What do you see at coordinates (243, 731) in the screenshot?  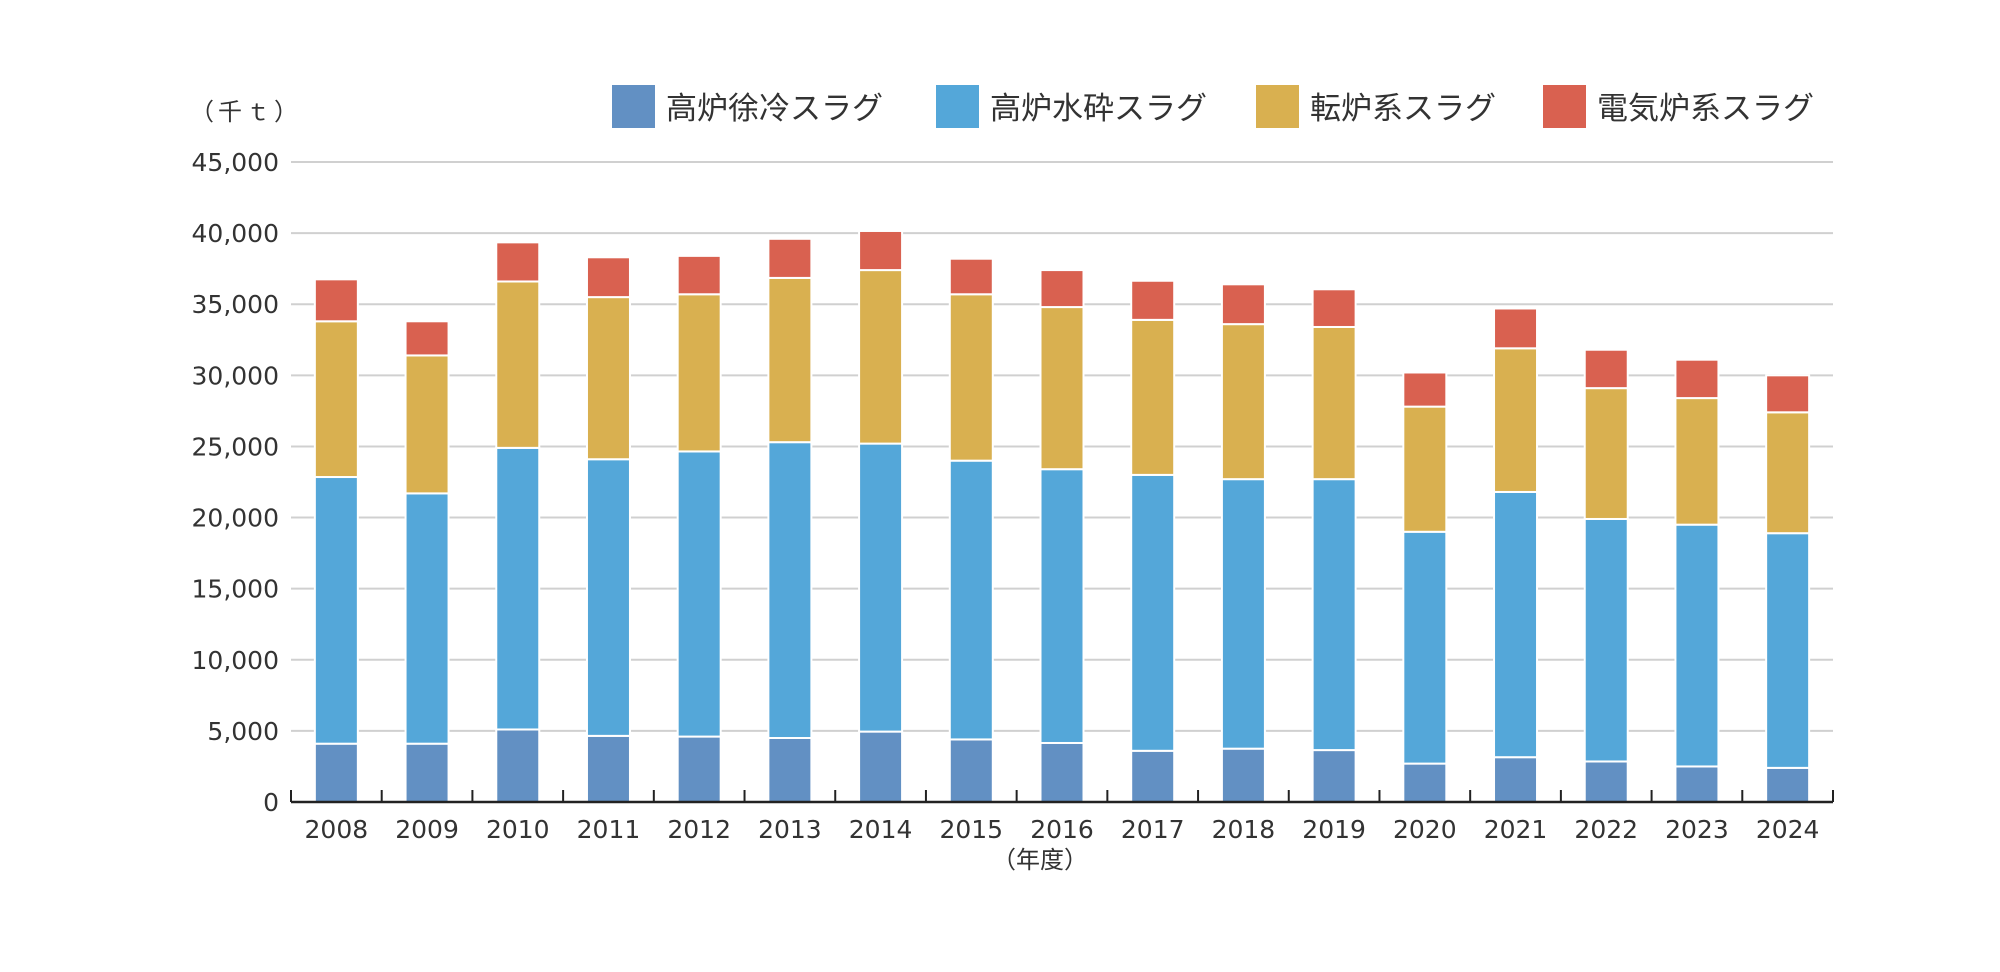 I see `y-tick-label: 5,000` at bounding box center [243, 731].